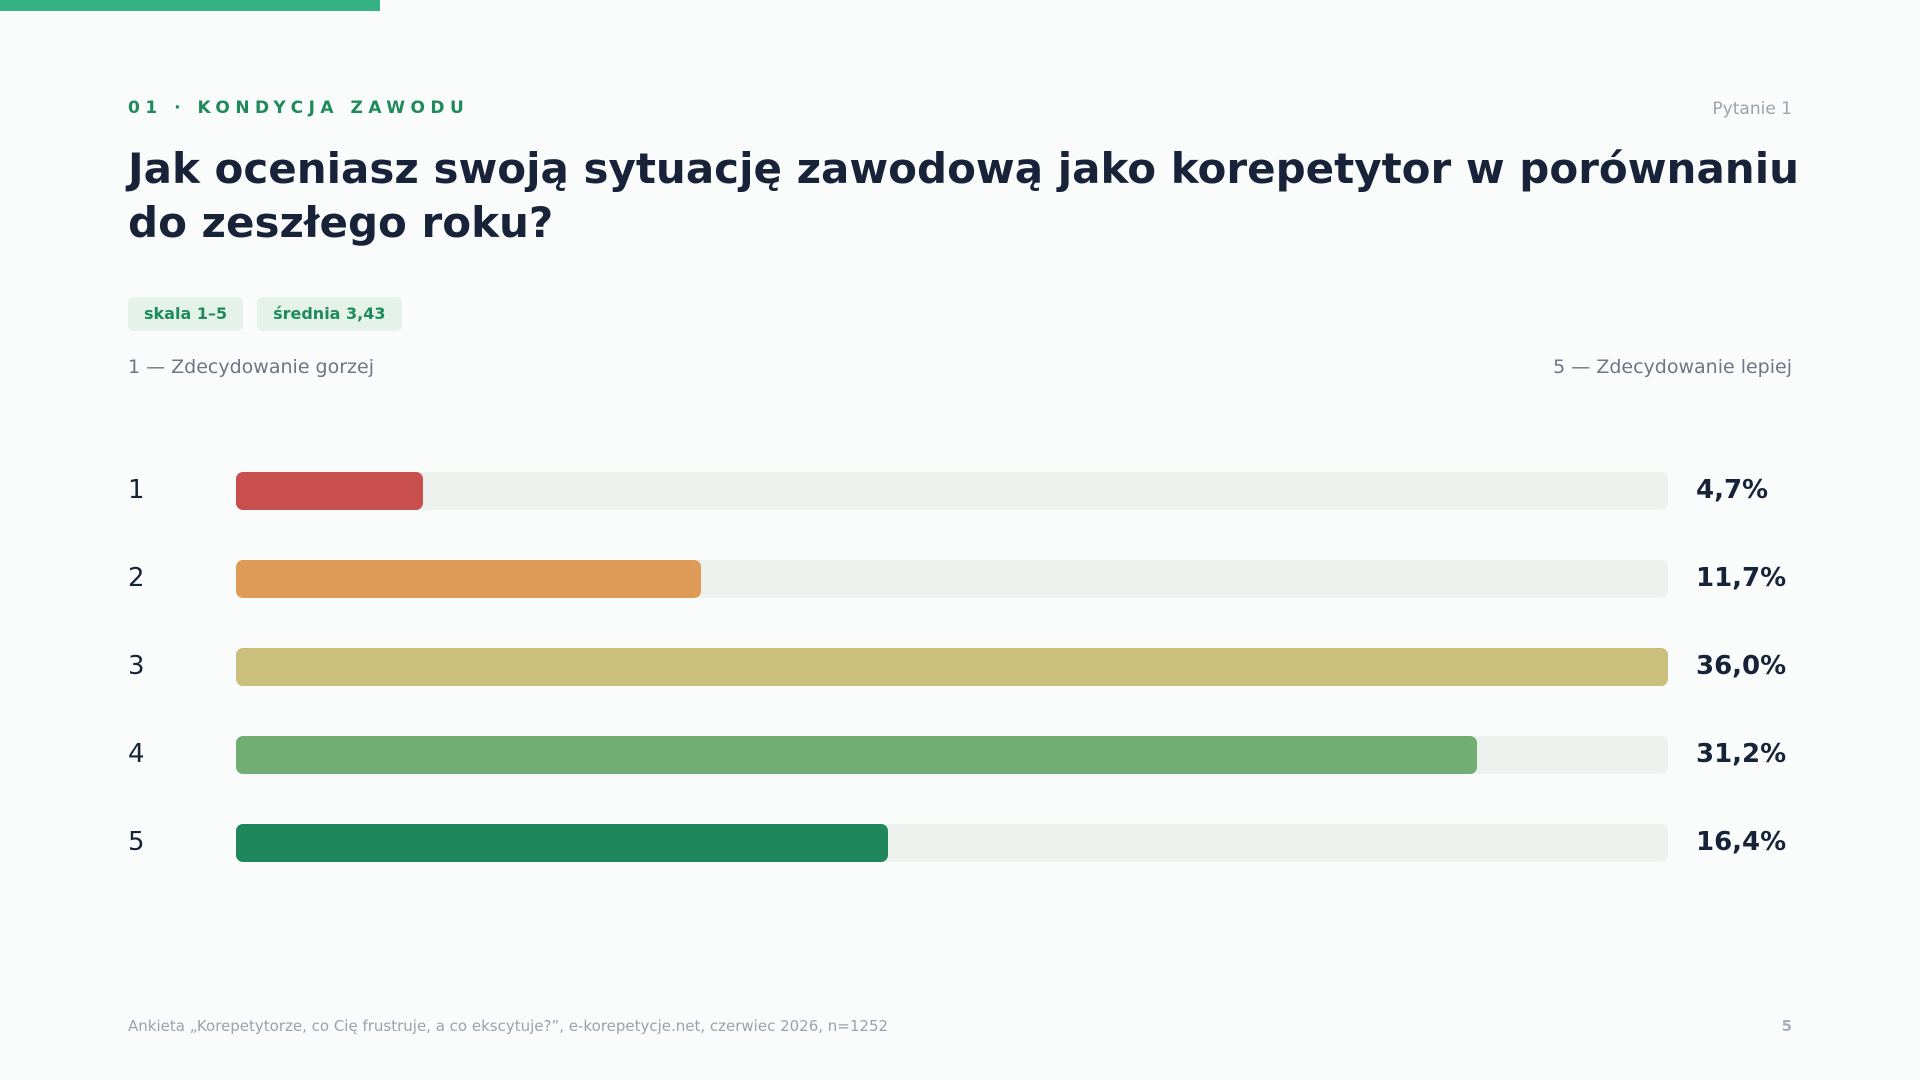  I want to click on value-label: 4,7%, so click(1732, 490).